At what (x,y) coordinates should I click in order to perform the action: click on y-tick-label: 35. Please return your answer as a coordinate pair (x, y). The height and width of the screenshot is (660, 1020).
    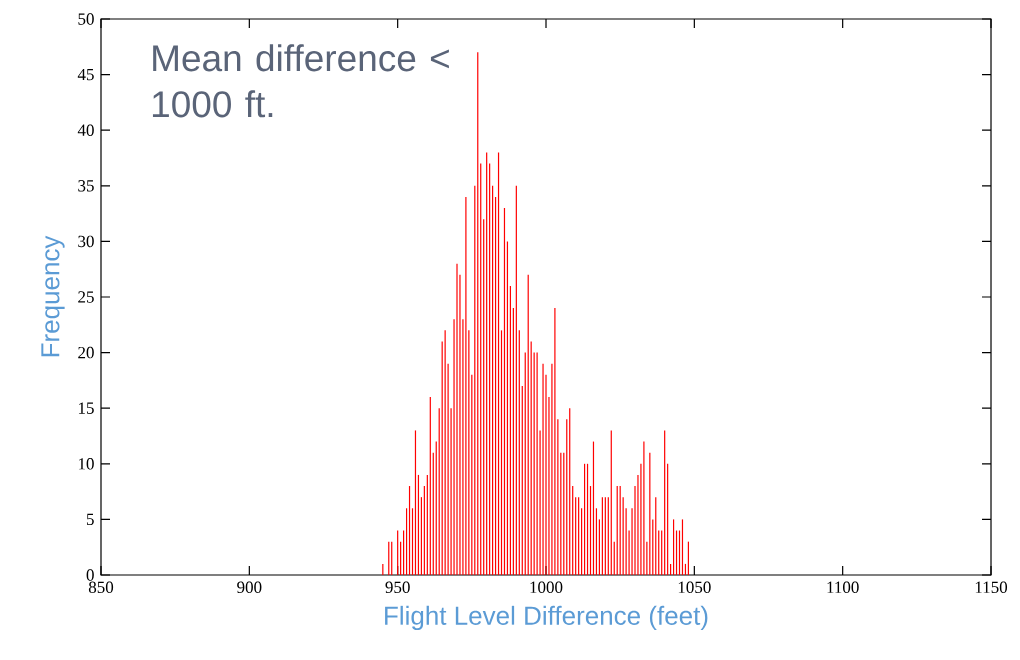
    Looking at the image, I should click on (86, 186).